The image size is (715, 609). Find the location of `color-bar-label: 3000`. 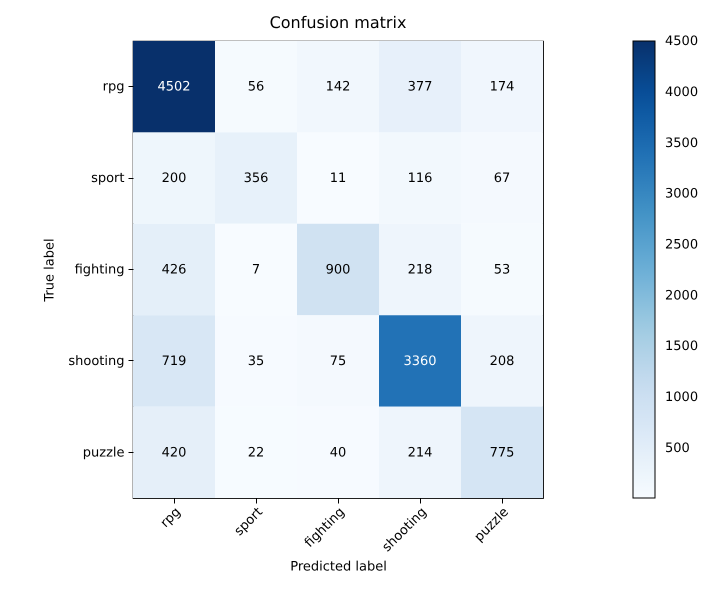

color-bar-label: 3000 is located at coordinates (681, 194).